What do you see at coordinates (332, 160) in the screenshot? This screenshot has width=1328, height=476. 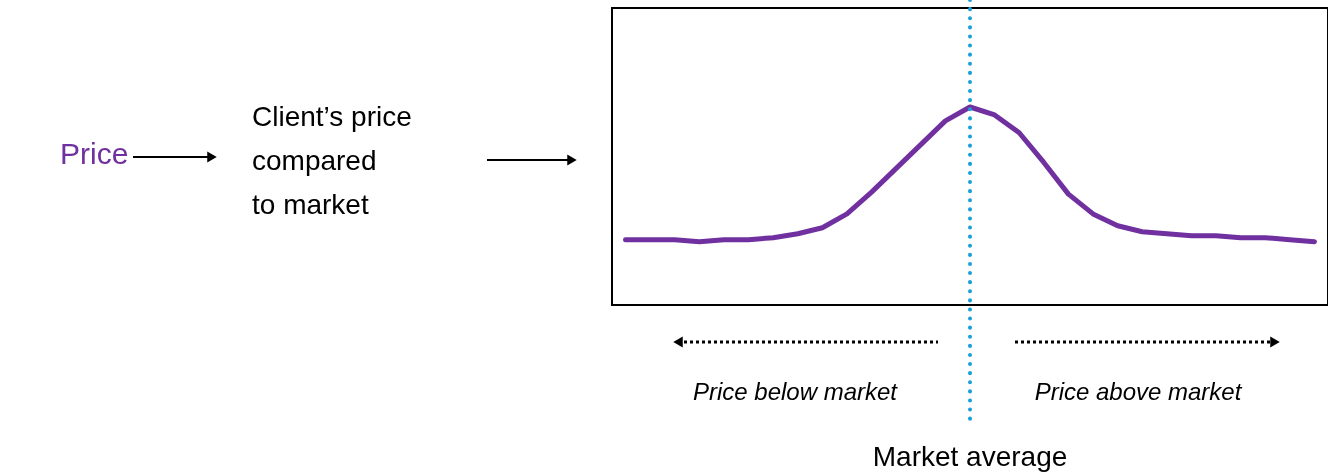 I see `text: Client’s price compared to market` at bounding box center [332, 160].